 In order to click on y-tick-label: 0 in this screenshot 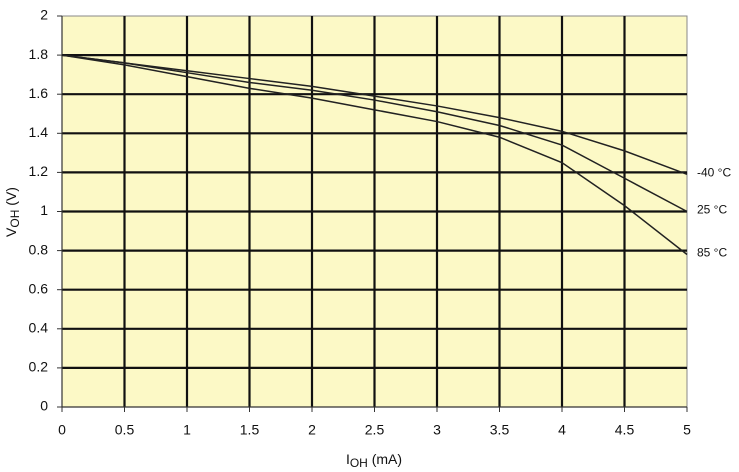, I will do `click(44, 406)`.